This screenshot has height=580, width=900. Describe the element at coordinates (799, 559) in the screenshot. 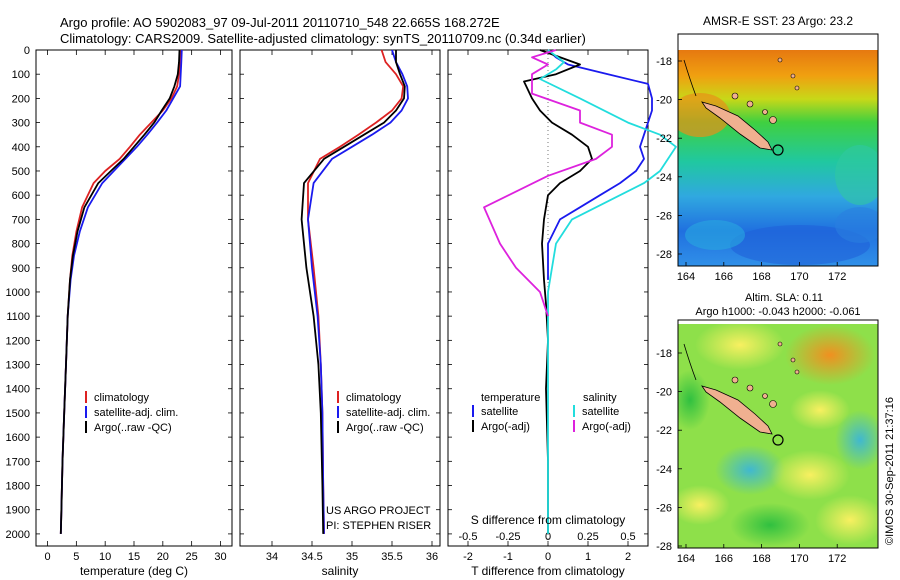

I see `map-lon-label: 170` at that location.